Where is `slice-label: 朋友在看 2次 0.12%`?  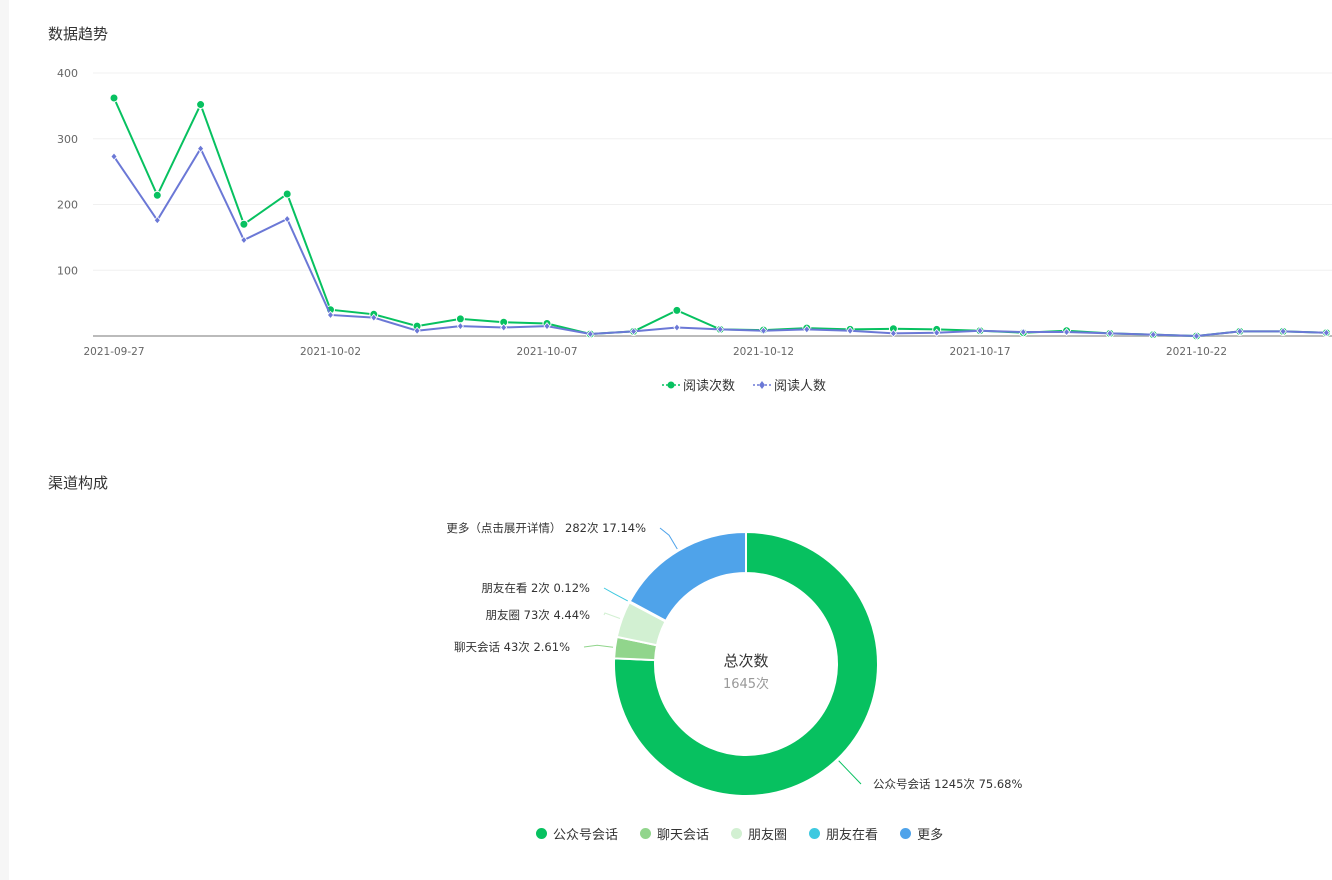 slice-label: 朋友在看 2次 0.12% is located at coordinates (535, 588).